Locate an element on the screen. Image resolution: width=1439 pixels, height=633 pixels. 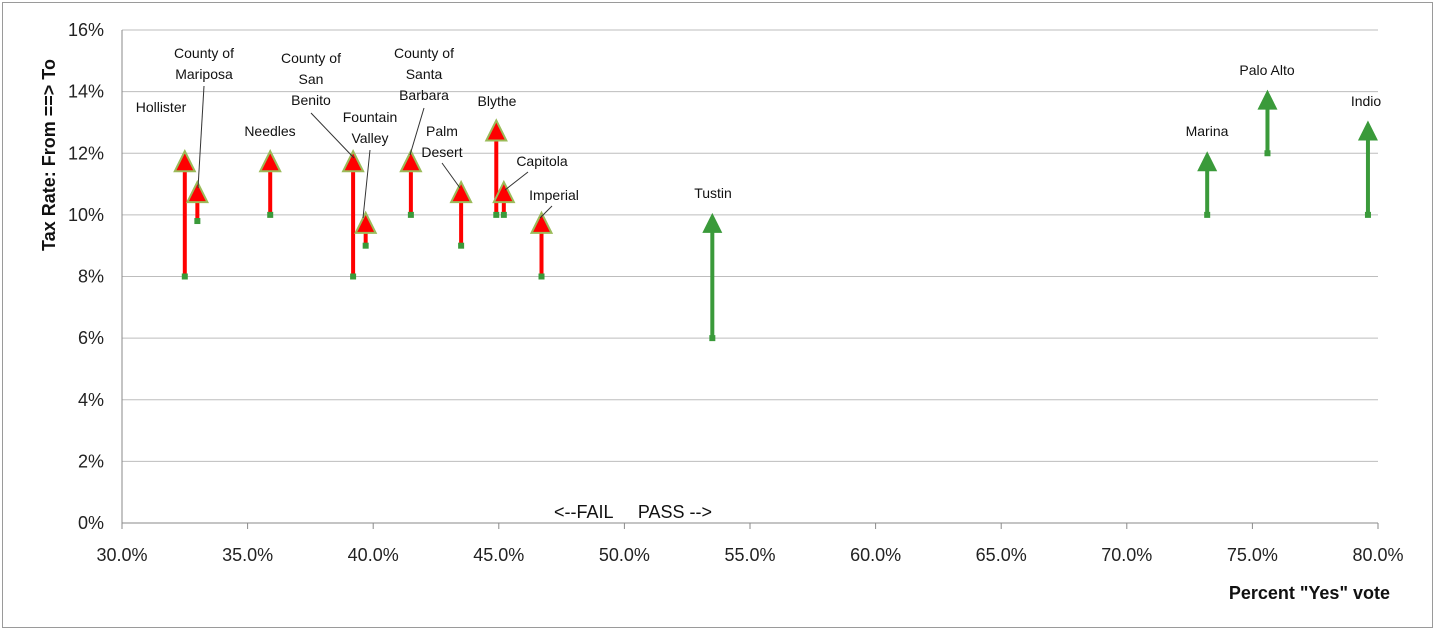
arrow-capitola is located at coordinates (504, 198).